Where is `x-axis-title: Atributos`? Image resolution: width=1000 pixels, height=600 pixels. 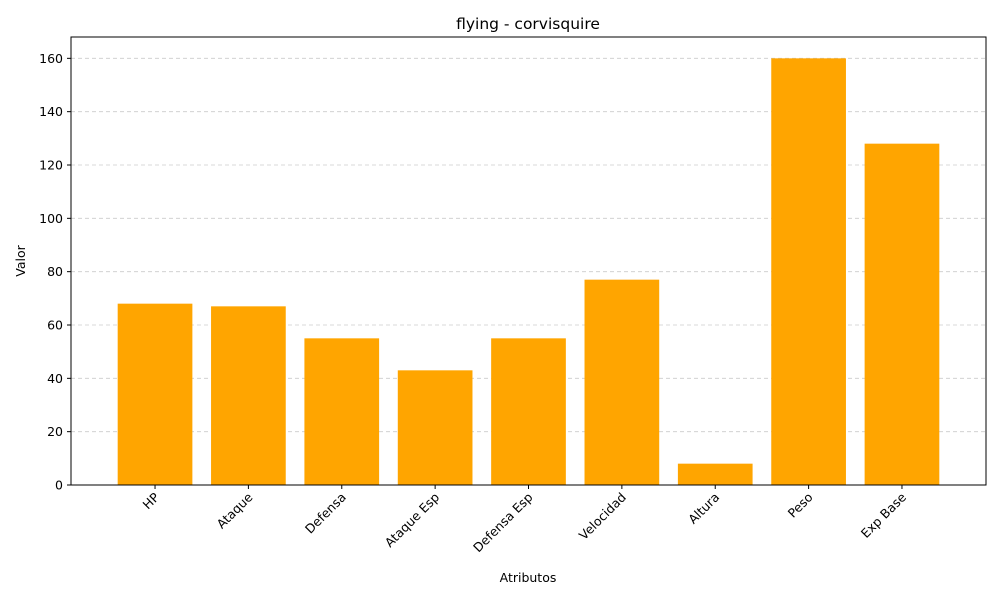
x-axis-title: Atributos is located at coordinates (528, 577).